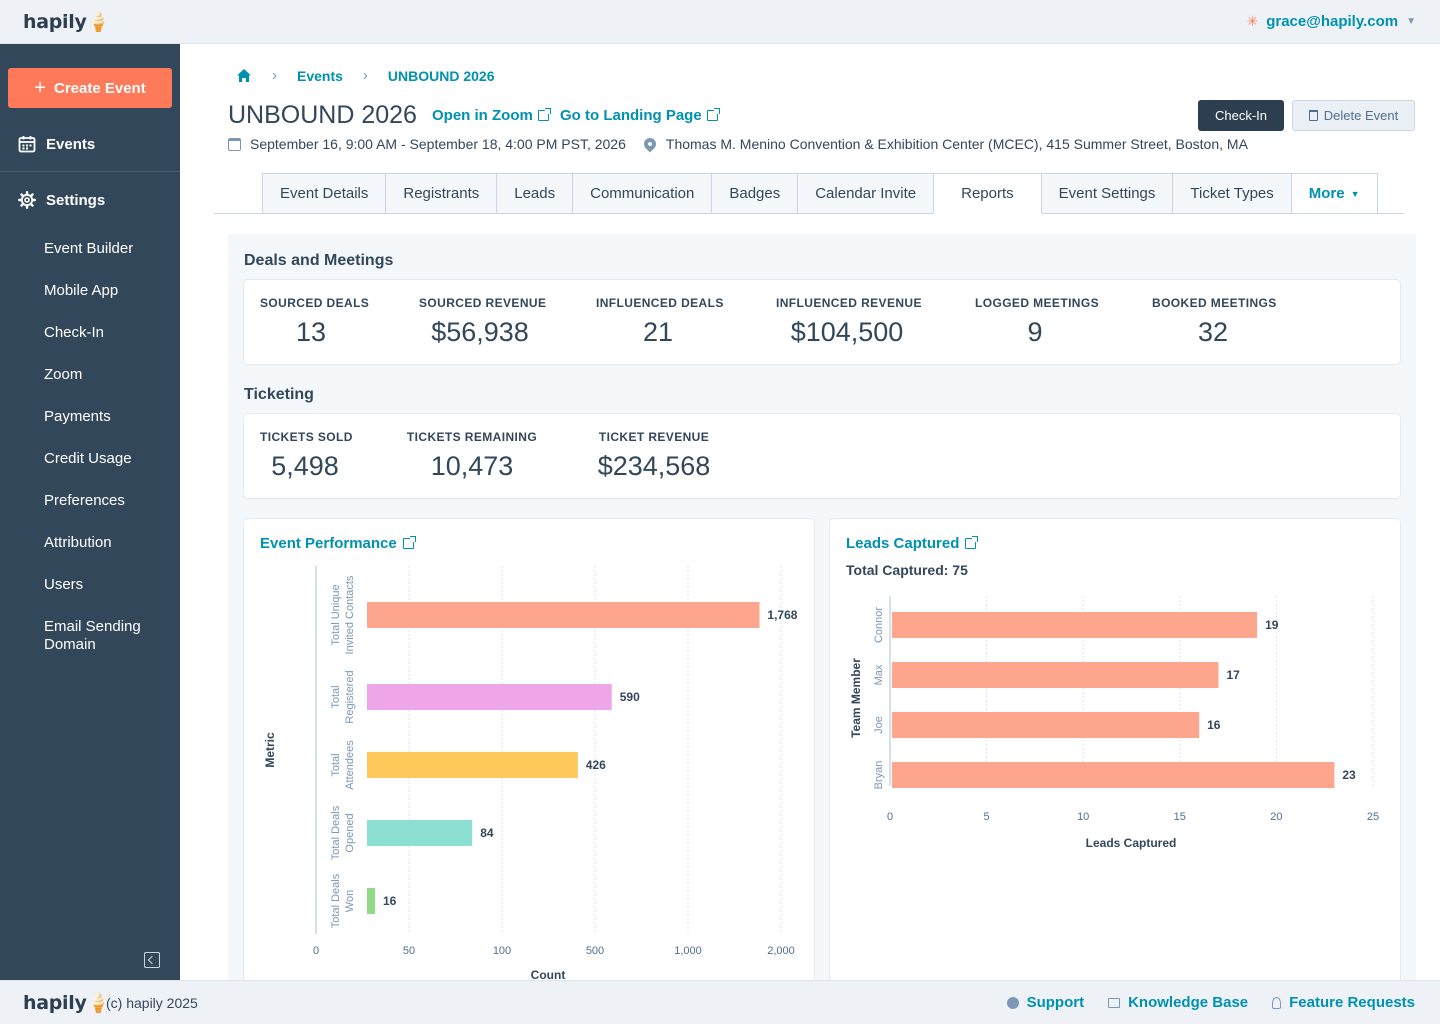  Describe the element at coordinates (244, 75) in the screenshot. I see `home-icon` at that location.